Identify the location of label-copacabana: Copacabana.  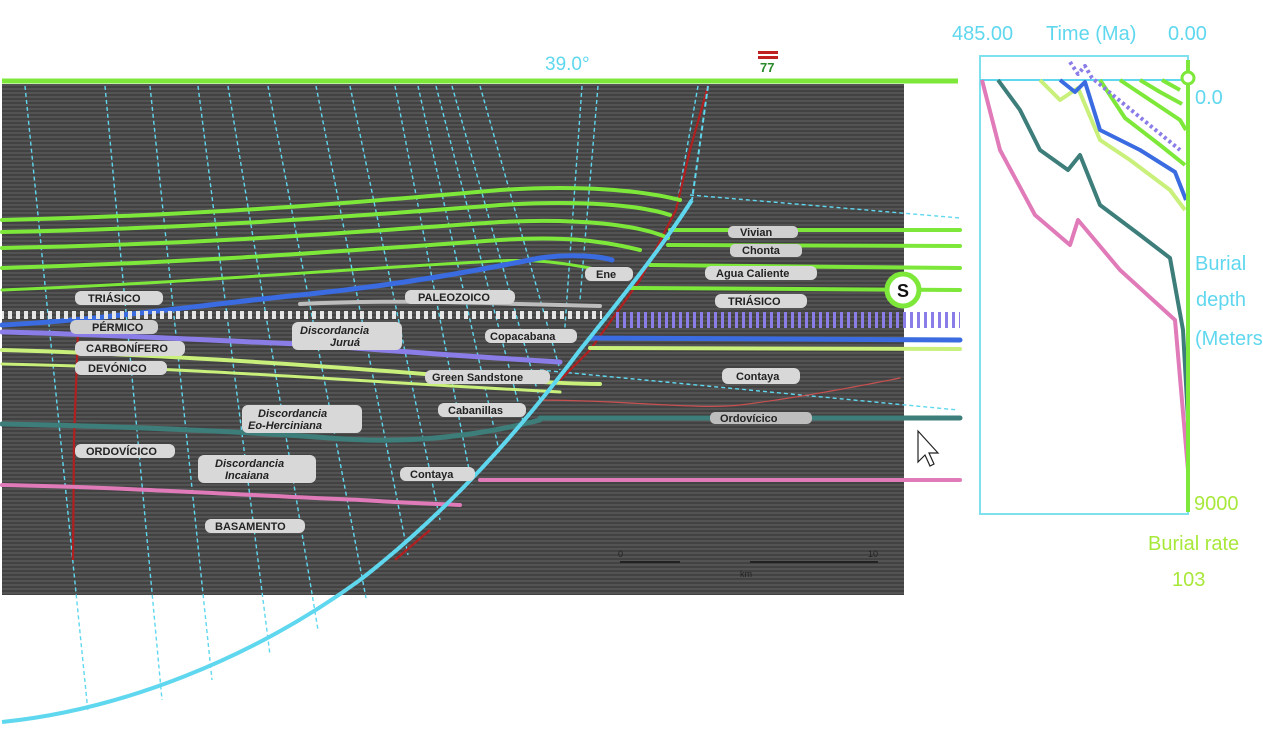
(523, 337).